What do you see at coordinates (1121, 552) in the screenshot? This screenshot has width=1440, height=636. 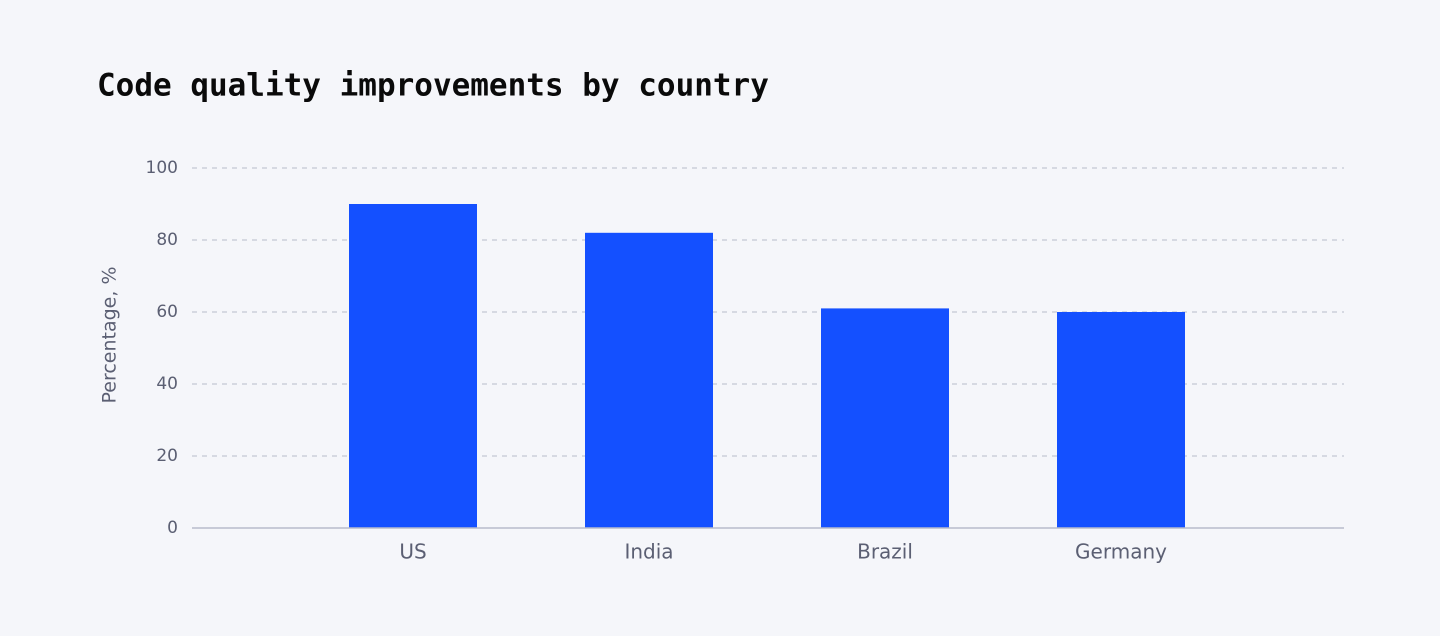 I see `x-tick-label: Germany` at bounding box center [1121, 552].